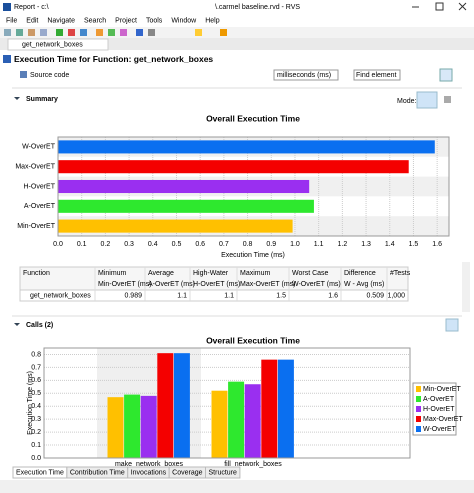 This screenshot has height=493, width=474. I want to click on maximize, so click(439, 6).